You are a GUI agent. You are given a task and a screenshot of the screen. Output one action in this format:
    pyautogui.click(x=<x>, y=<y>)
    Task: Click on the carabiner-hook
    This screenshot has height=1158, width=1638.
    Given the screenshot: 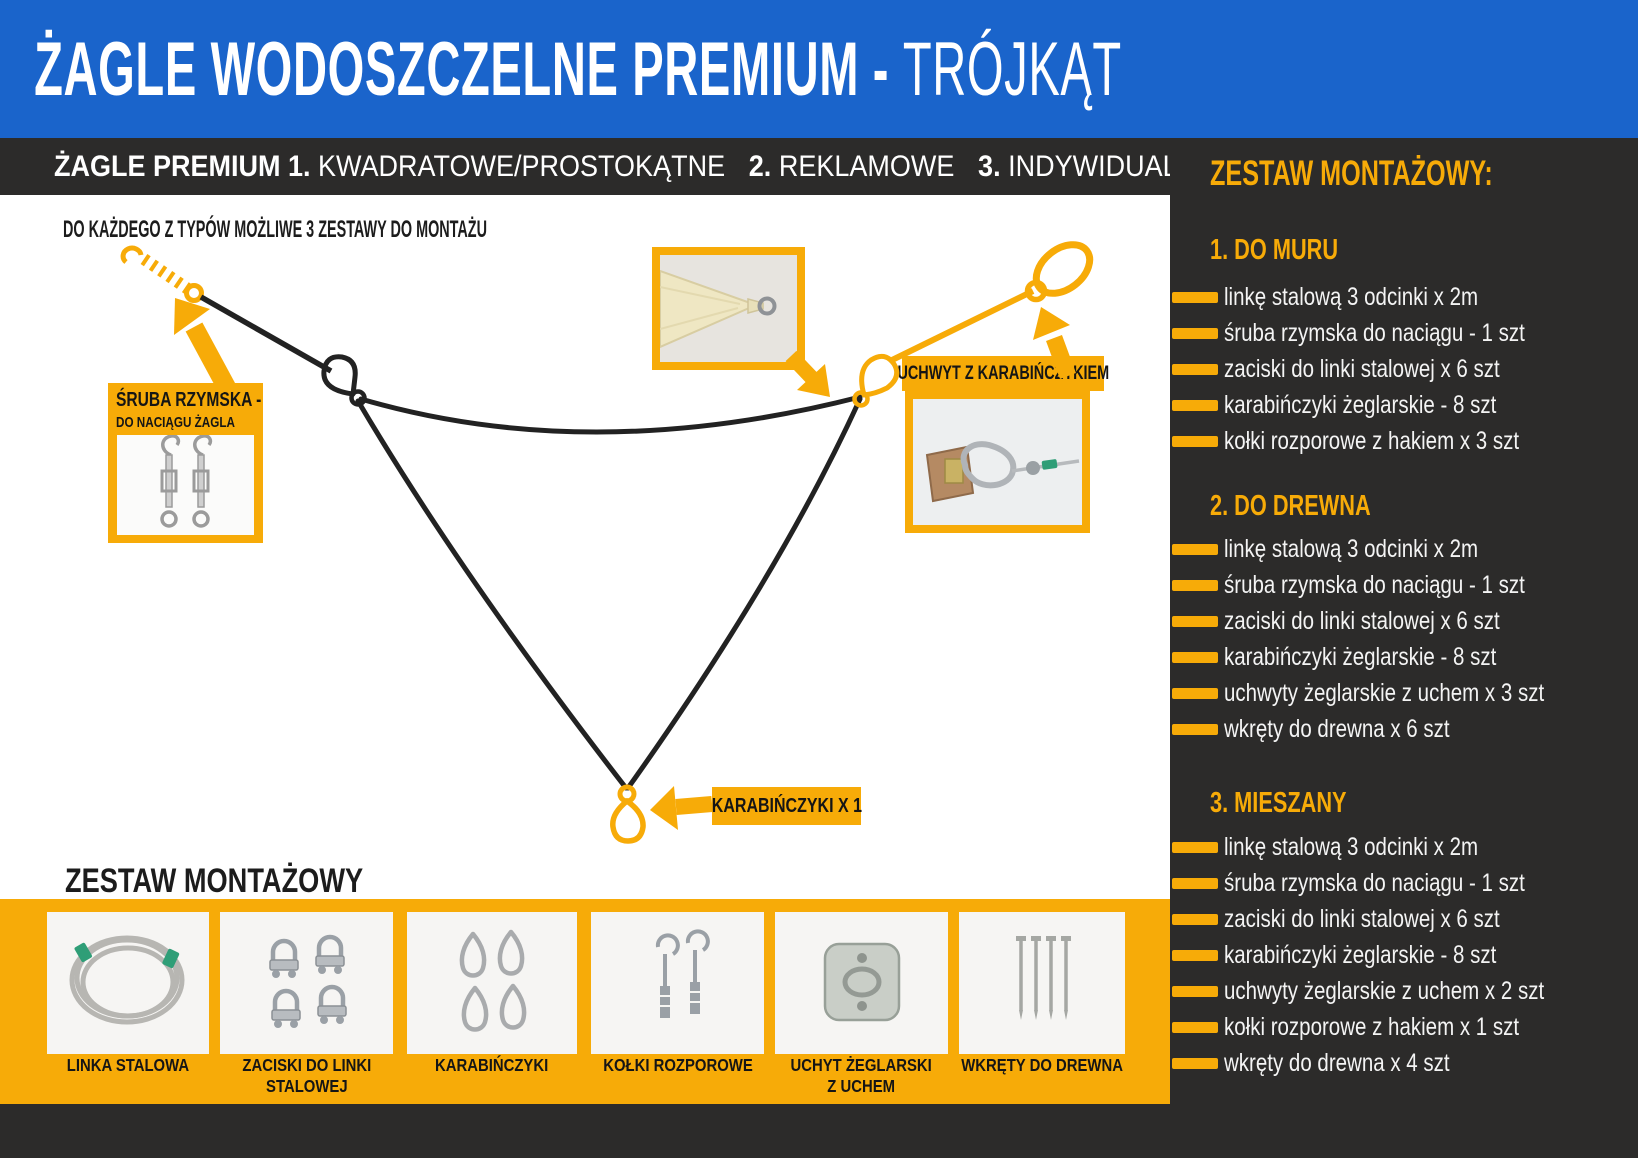 What is the action you would take?
    pyautogui.click(x=988, y=465)
    